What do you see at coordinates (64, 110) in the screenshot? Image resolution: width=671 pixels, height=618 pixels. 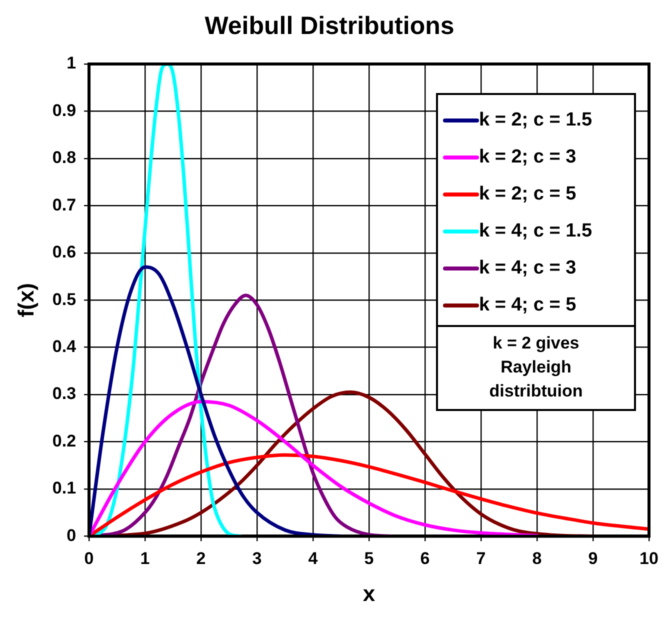 I see `y-tick-label: 0.9` at bounding box center [64, 110].